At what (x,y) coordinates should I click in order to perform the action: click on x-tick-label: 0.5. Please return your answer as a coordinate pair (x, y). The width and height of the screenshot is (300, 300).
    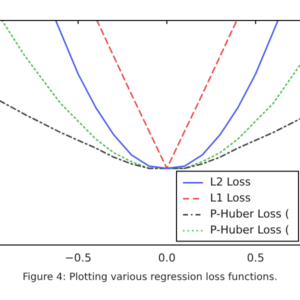
    Looking at the image, I should click on (255, 257).